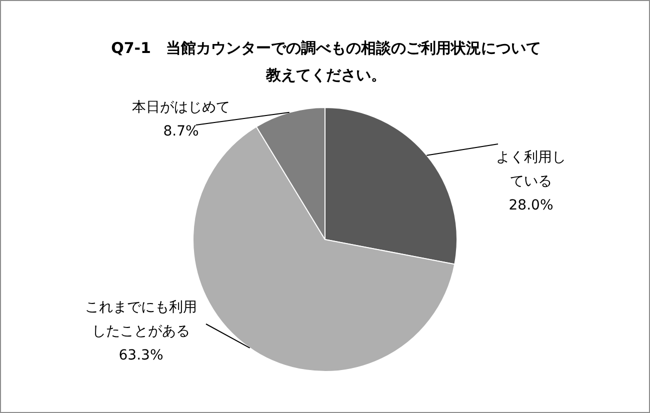  Describe the element at coordinates (181, 108) in the screenshot. I see `slice-label: 本日がはじめて` at that location.